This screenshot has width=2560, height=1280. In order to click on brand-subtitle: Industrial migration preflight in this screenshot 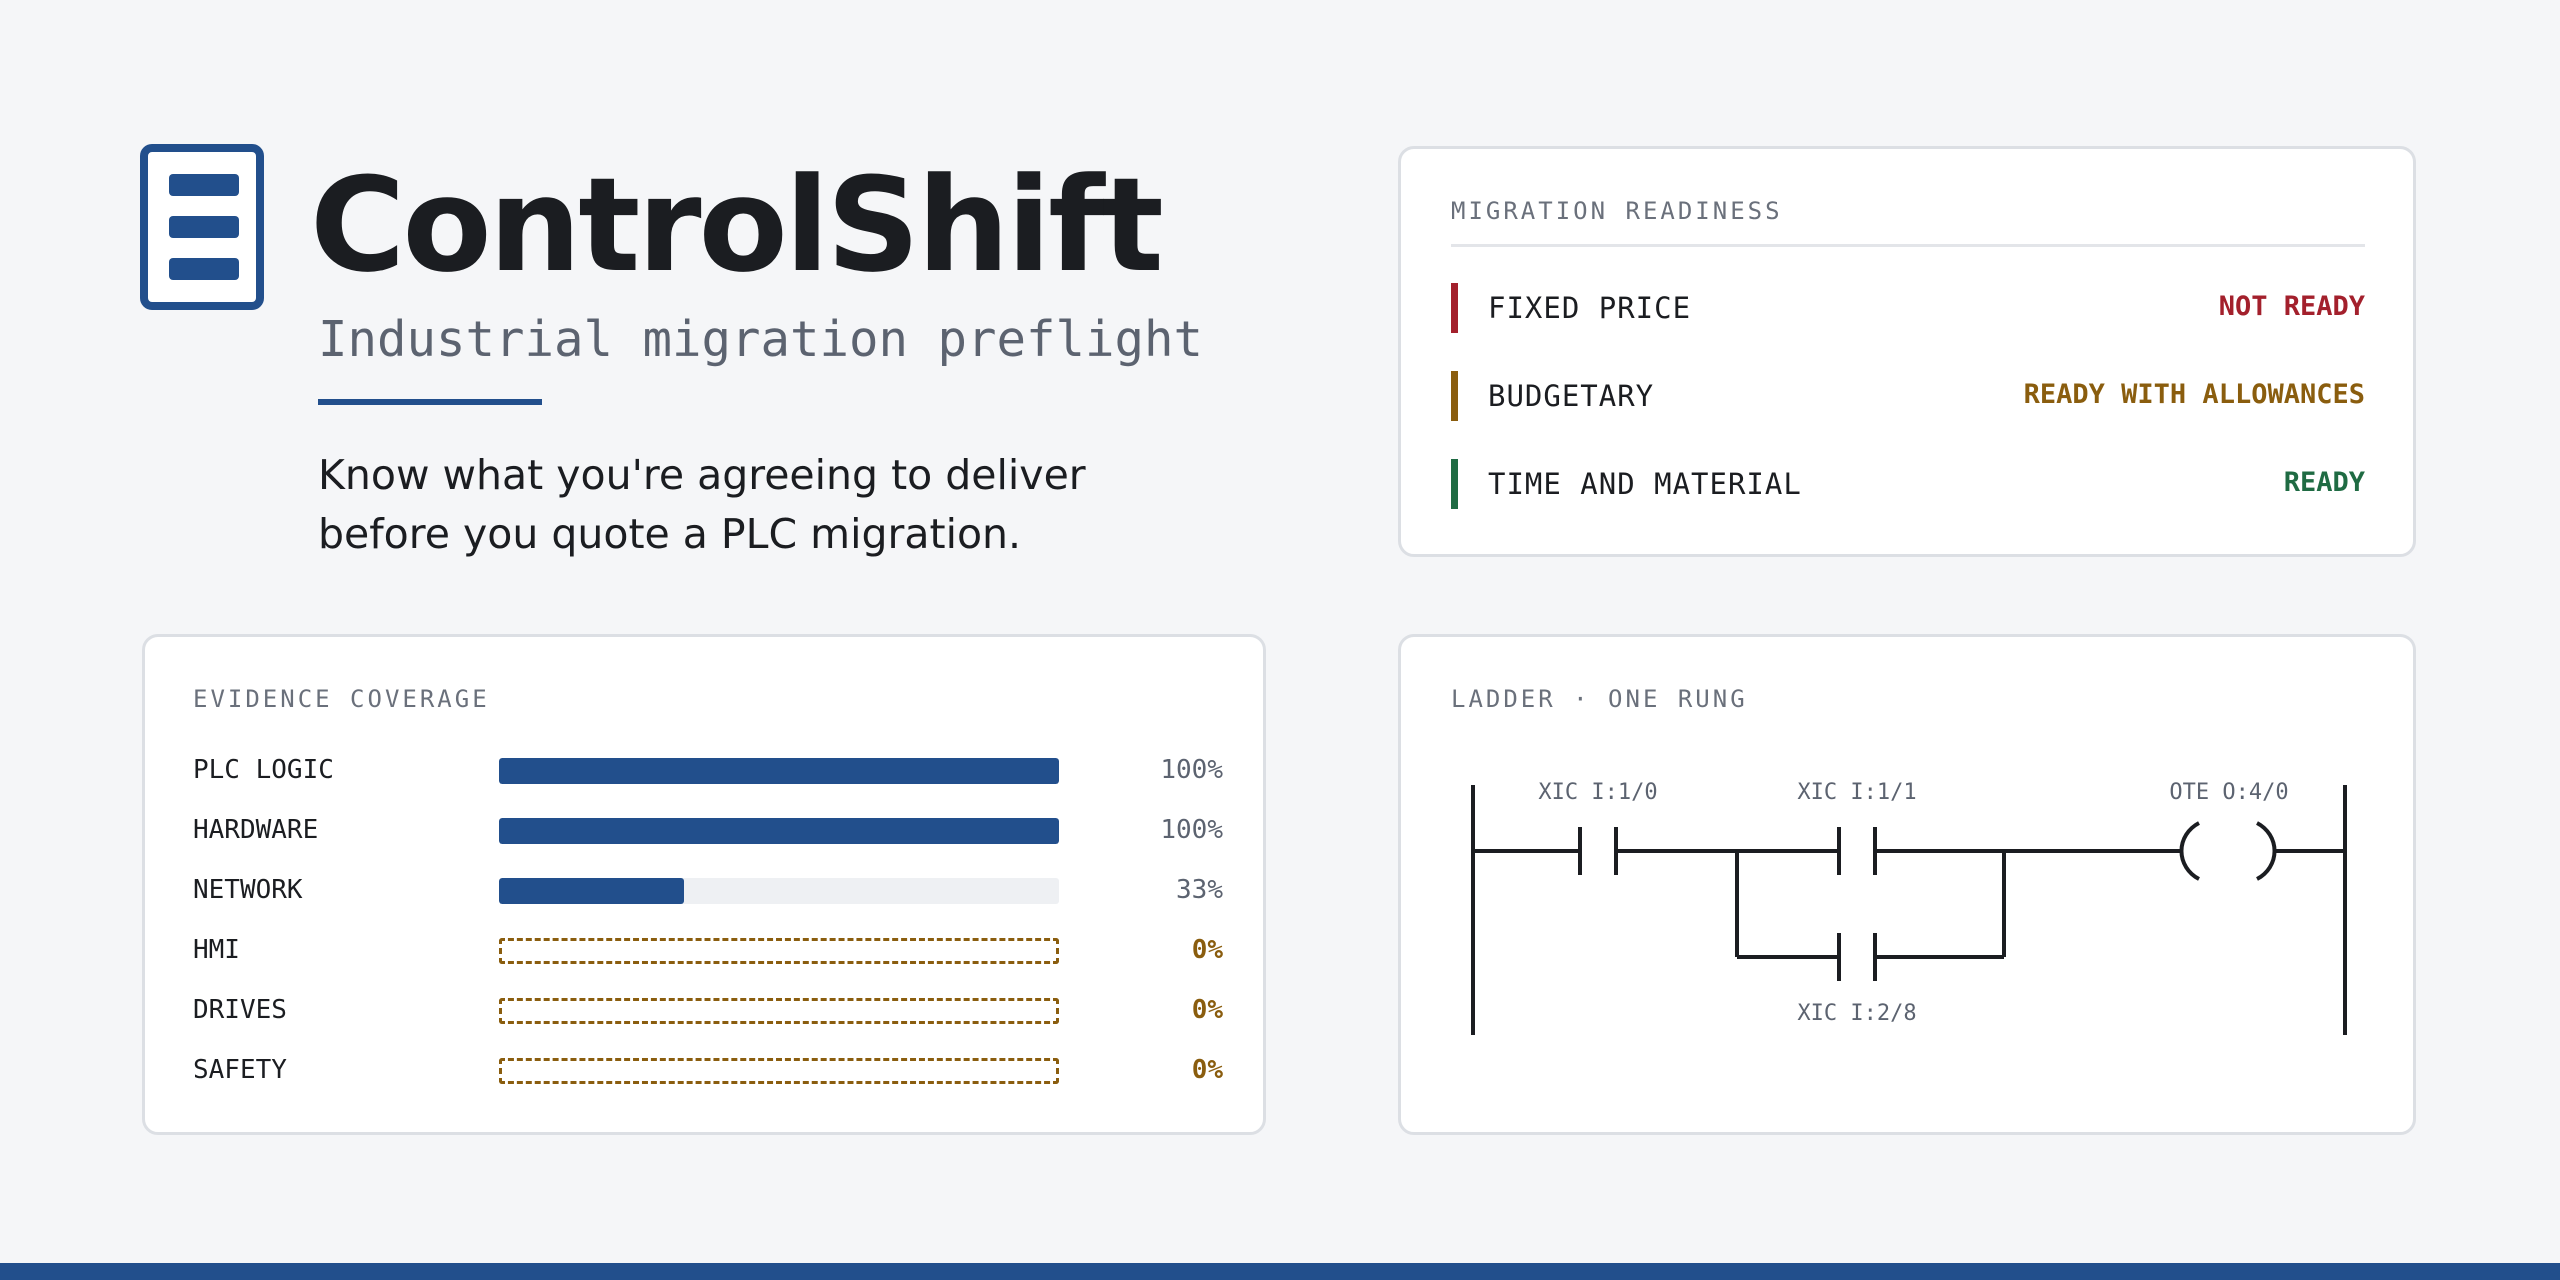, I will do `click(761, 339)`.